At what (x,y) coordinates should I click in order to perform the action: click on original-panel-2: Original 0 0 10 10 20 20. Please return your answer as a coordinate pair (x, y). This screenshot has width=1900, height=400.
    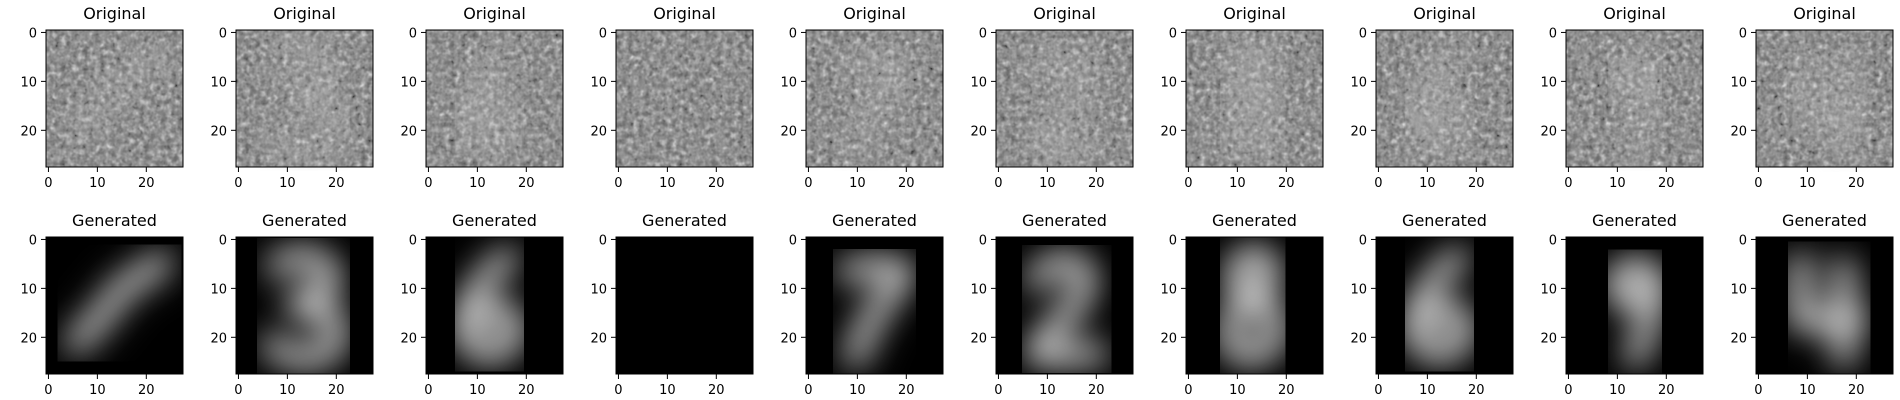
    Looking at the image, I should click on (292, 97).